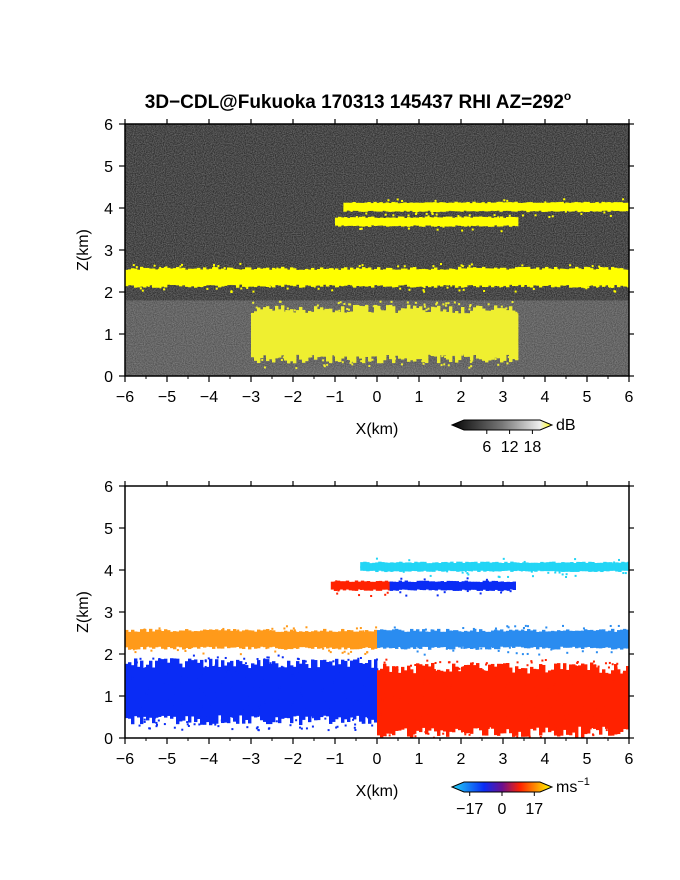 This screenshot has width=680, height=880. Describe the element at coordinates (108, 125) in the screenshot. I see `intensity-y-tick-label: 6` at that location.